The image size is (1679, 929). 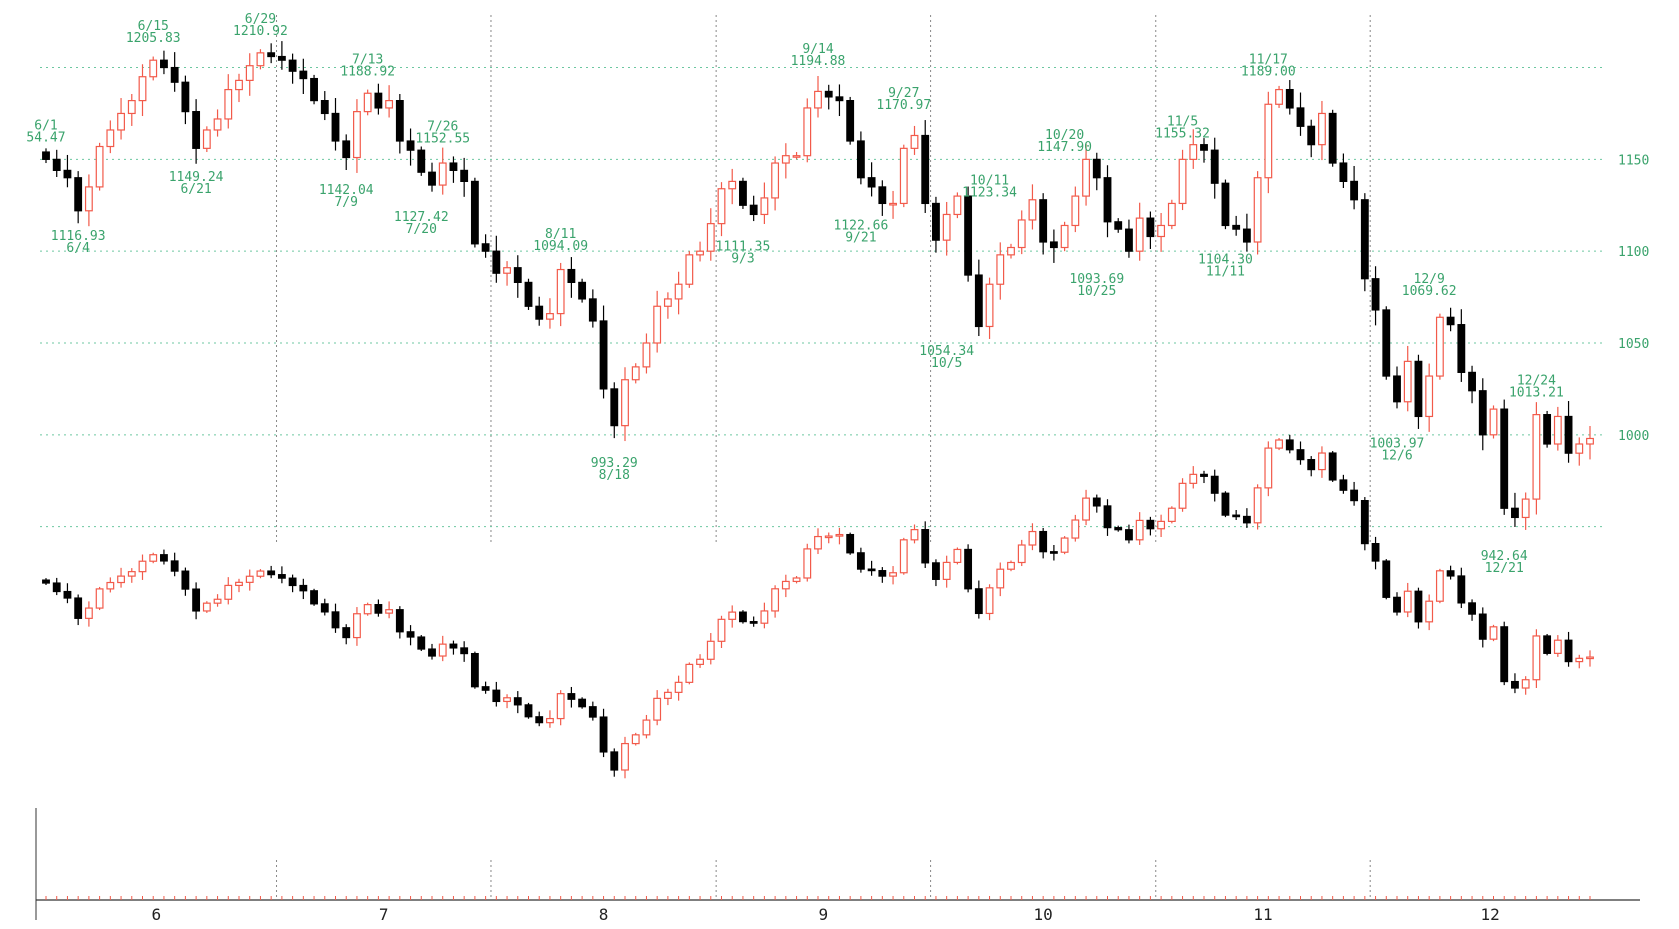 I want to click on annotation-line-1: 1122.66, so click(x=860, y=226).